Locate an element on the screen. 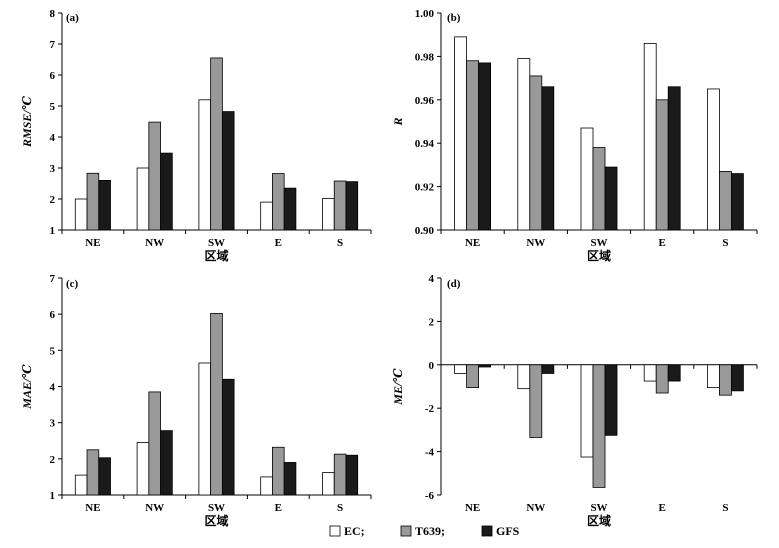 The image size is (779, 548). legend-swatch-ec- is located at coordinates (335, 531).